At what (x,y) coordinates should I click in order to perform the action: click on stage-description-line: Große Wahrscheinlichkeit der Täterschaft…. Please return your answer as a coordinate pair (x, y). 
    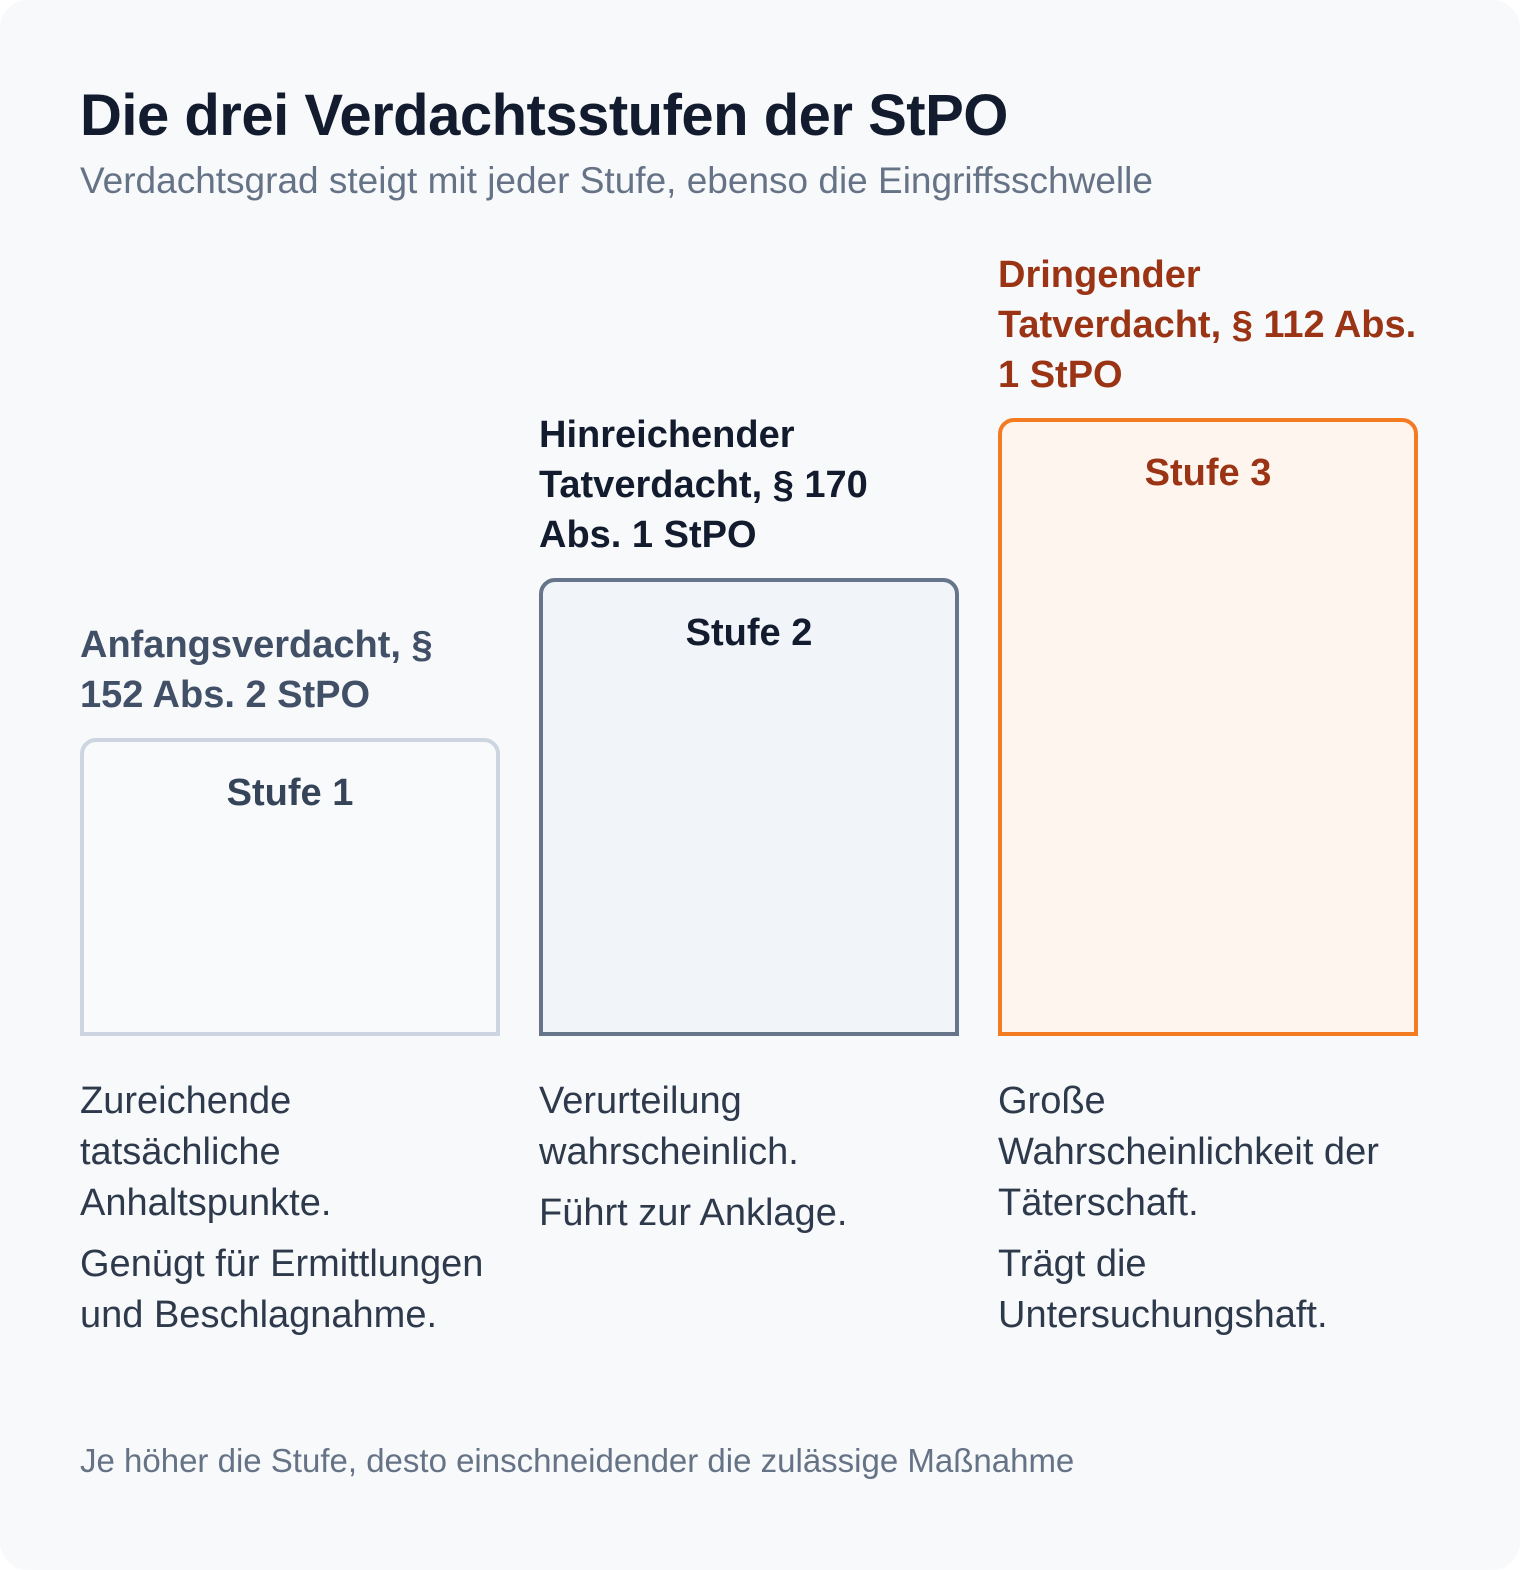
    Looking at the image, I should click on (1188, 1152).